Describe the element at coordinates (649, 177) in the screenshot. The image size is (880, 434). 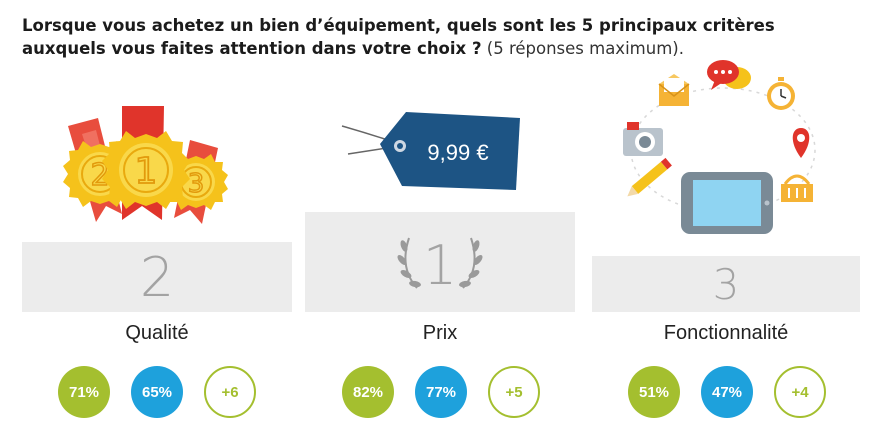
I see `pencil-icon` at that location.